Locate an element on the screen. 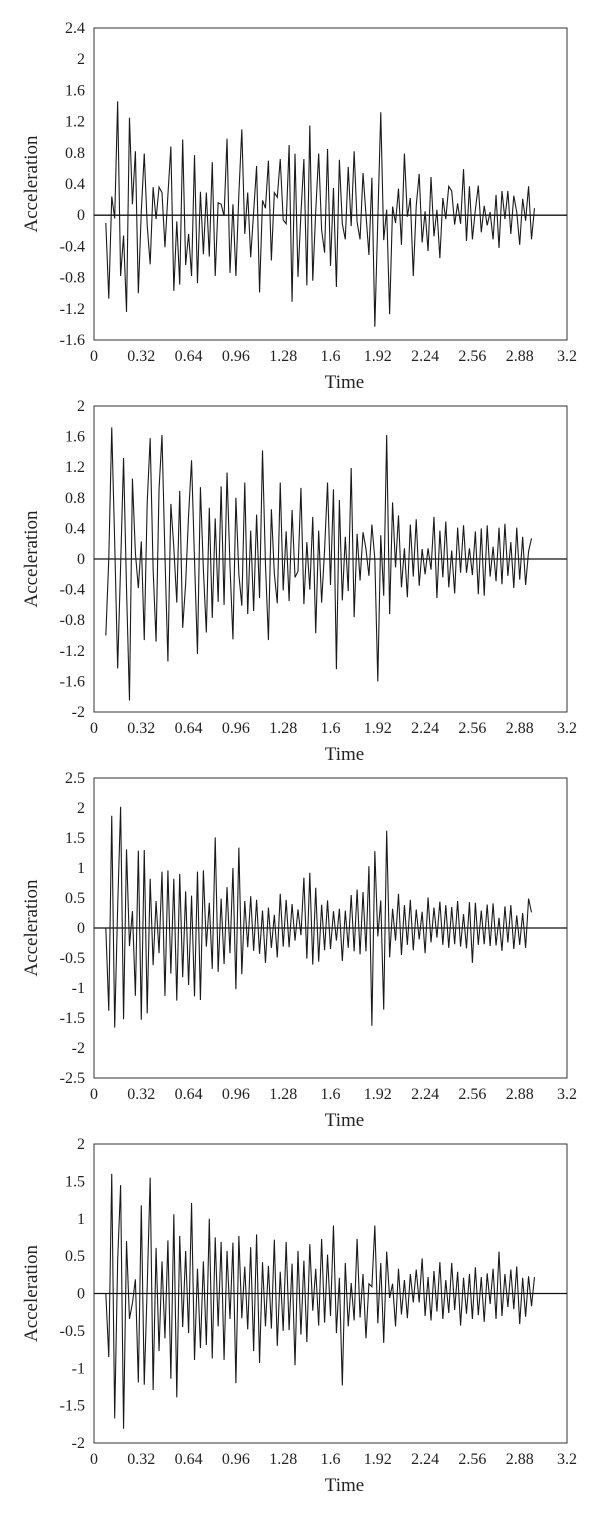 Image resolution: width=600 pixels, height=1513 pixels. y-tick-label: 2.5 is located at coordinates (75, 778).